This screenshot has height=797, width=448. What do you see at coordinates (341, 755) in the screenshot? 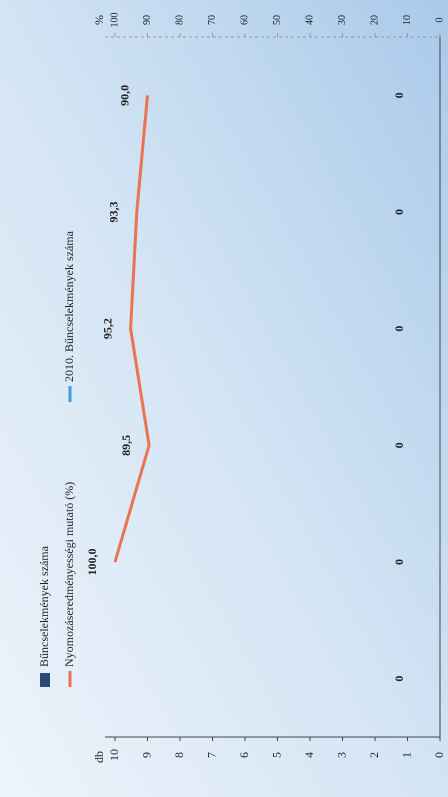
I see `y-tick-label: 3` at bounding box center [341, 755].